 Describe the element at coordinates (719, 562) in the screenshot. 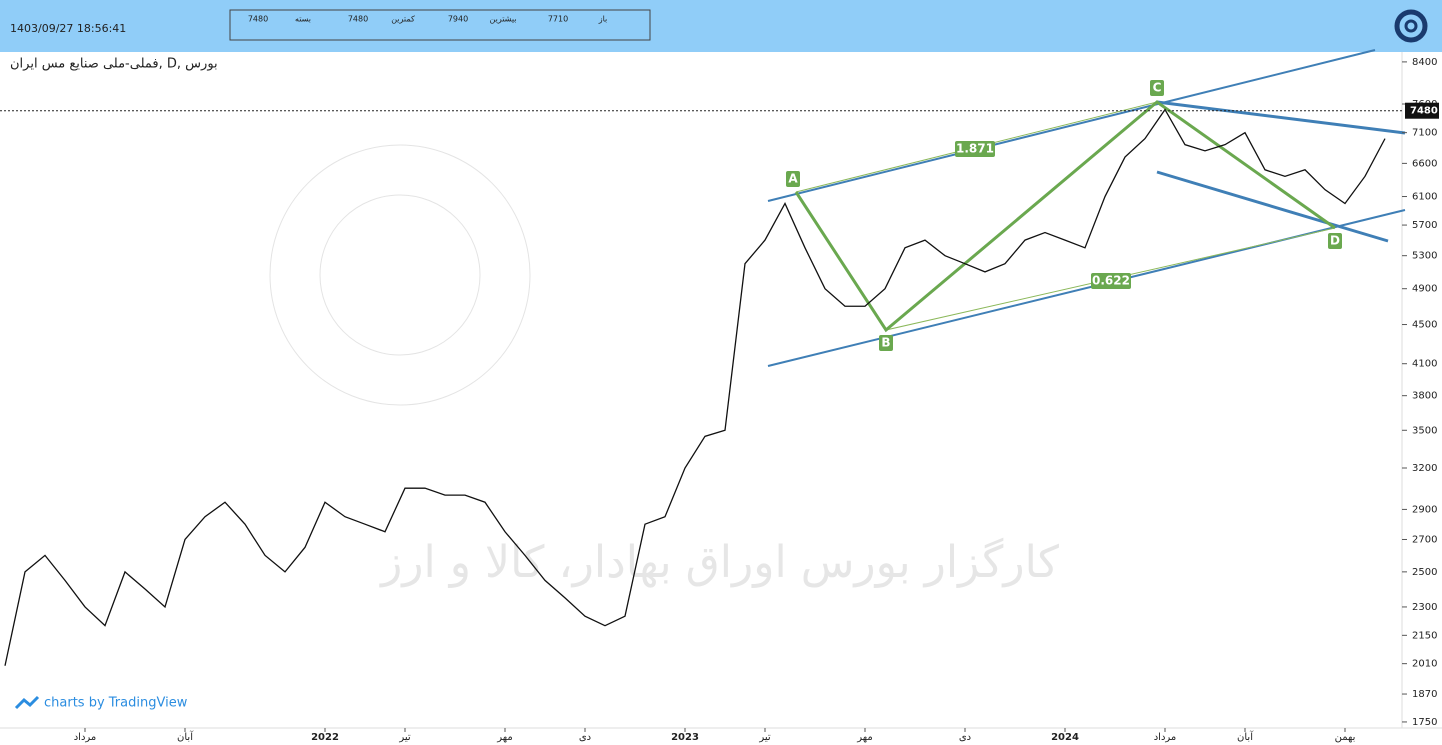

I see `watermark: کارگزار بورس اوراق بهادار، کالا و ارز` at that location.